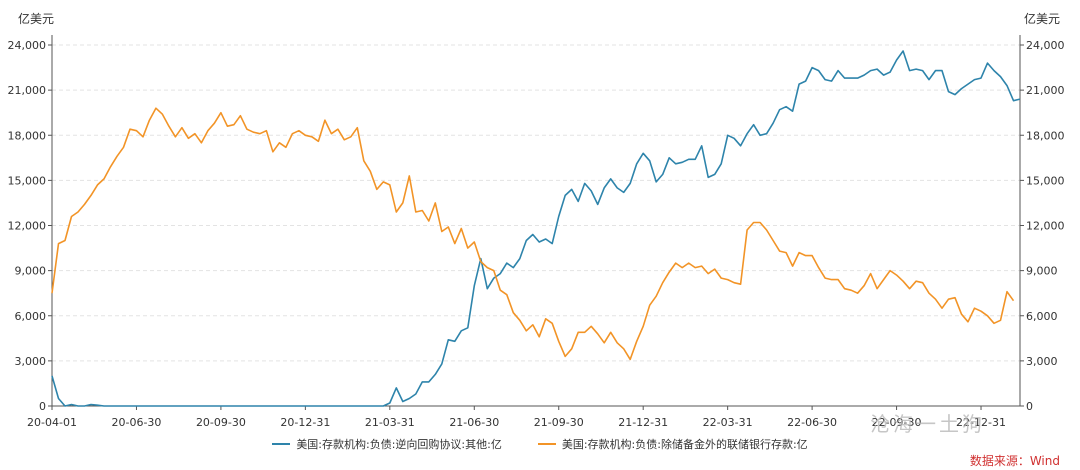  I want to click on x-tick-label: 20-09-30, so click(221, 422).